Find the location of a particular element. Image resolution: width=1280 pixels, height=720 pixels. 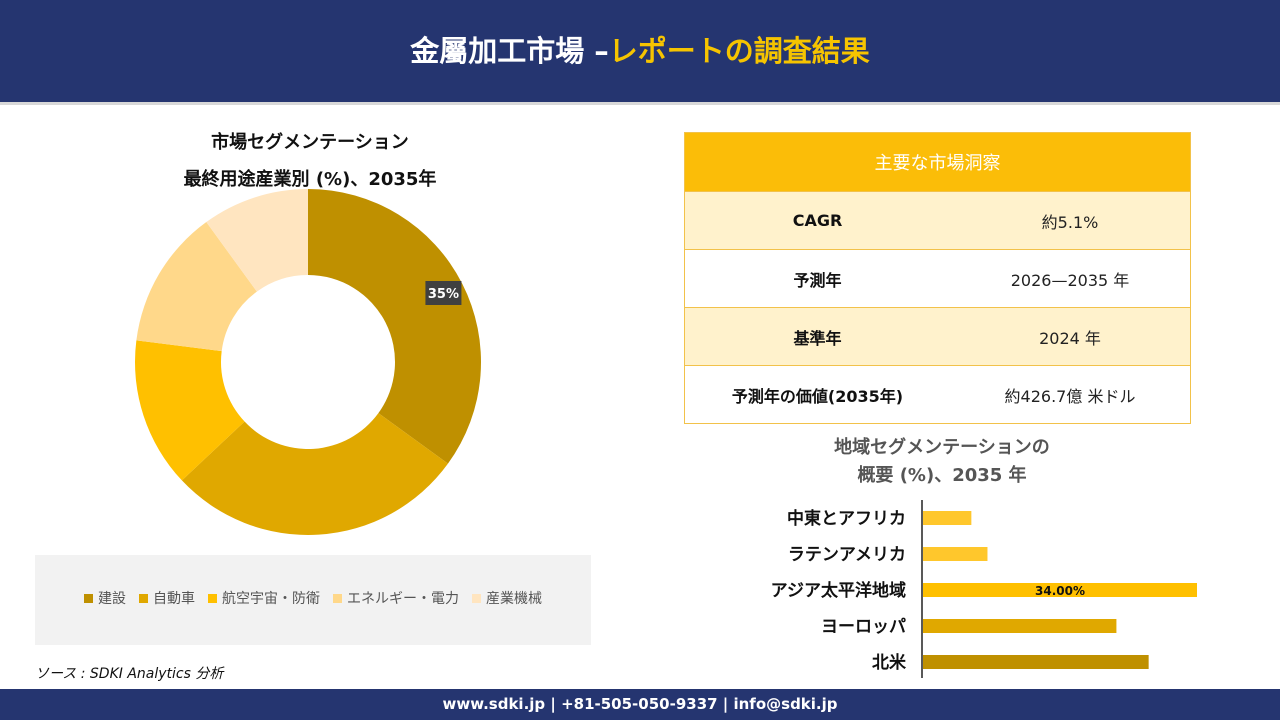

donut-title-line1: 市場セグメンテーション is located at coordinates (310, 142).